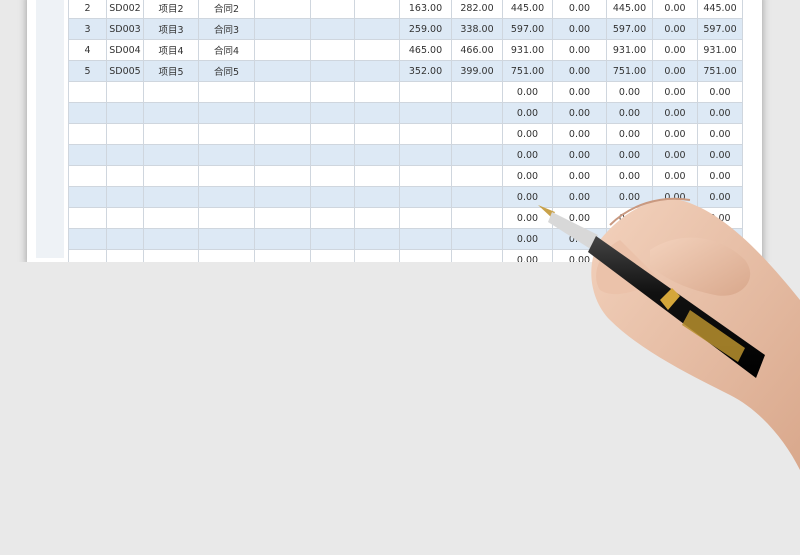 The height and width of the screenshot is (555, 800). What do you see at coordinates (629, 71) in the screenshot?
I see `cell-v5: 751.00` at bounding box center [629, 71].